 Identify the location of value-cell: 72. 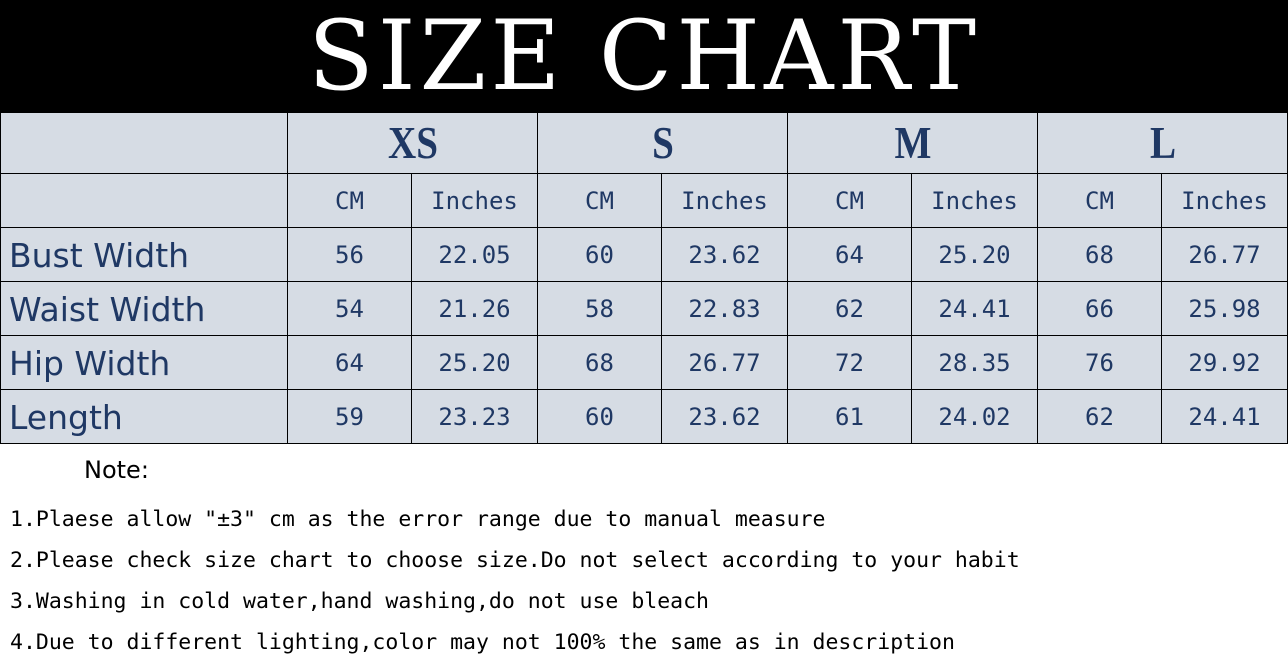
(849, 362).